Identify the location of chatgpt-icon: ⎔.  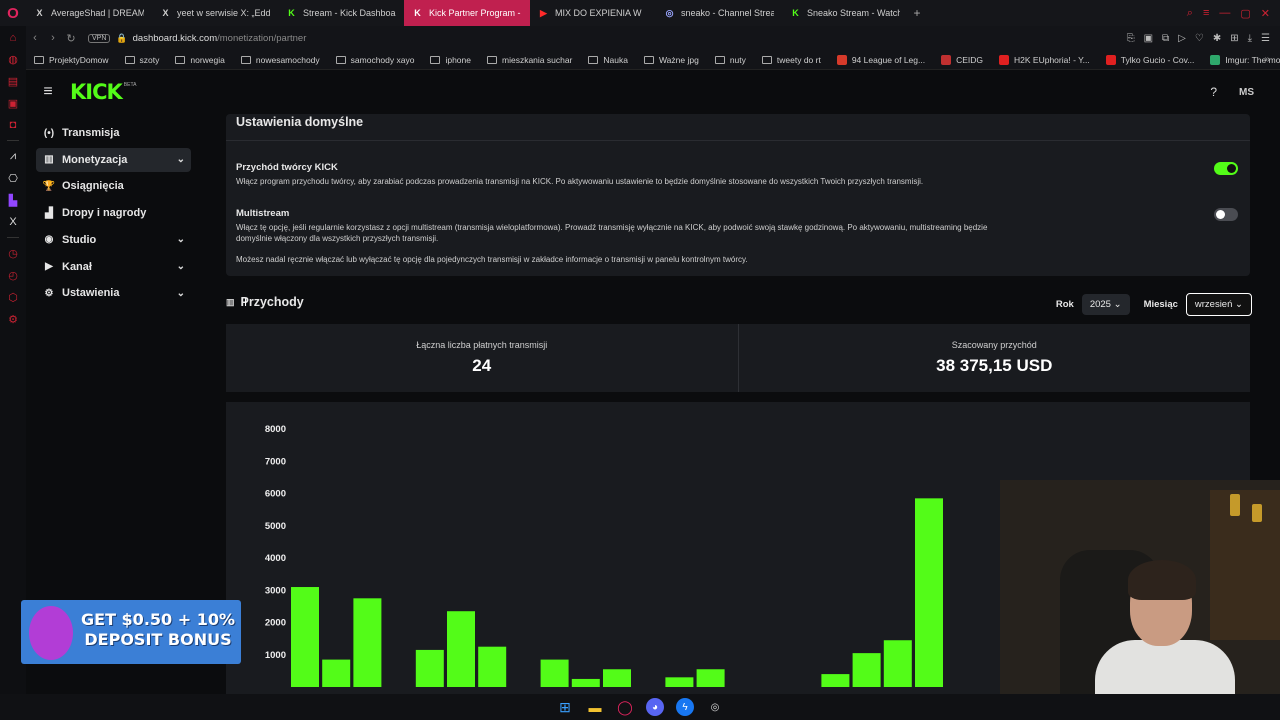
(13, 179).